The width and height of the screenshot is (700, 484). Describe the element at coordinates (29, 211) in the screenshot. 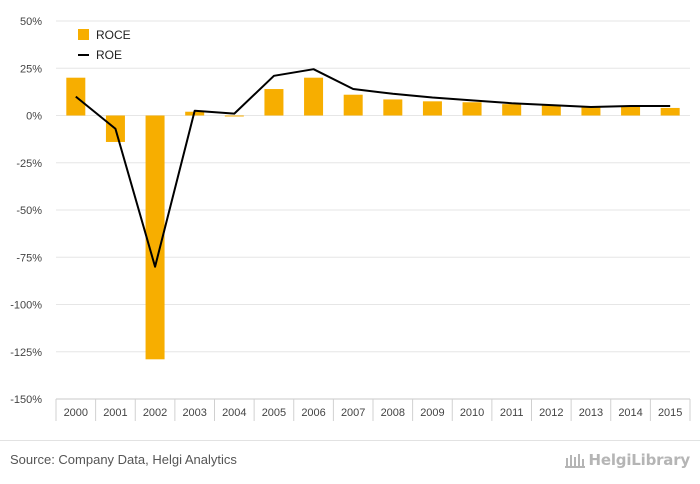

I see `y-tick-label: -50%` at that location.